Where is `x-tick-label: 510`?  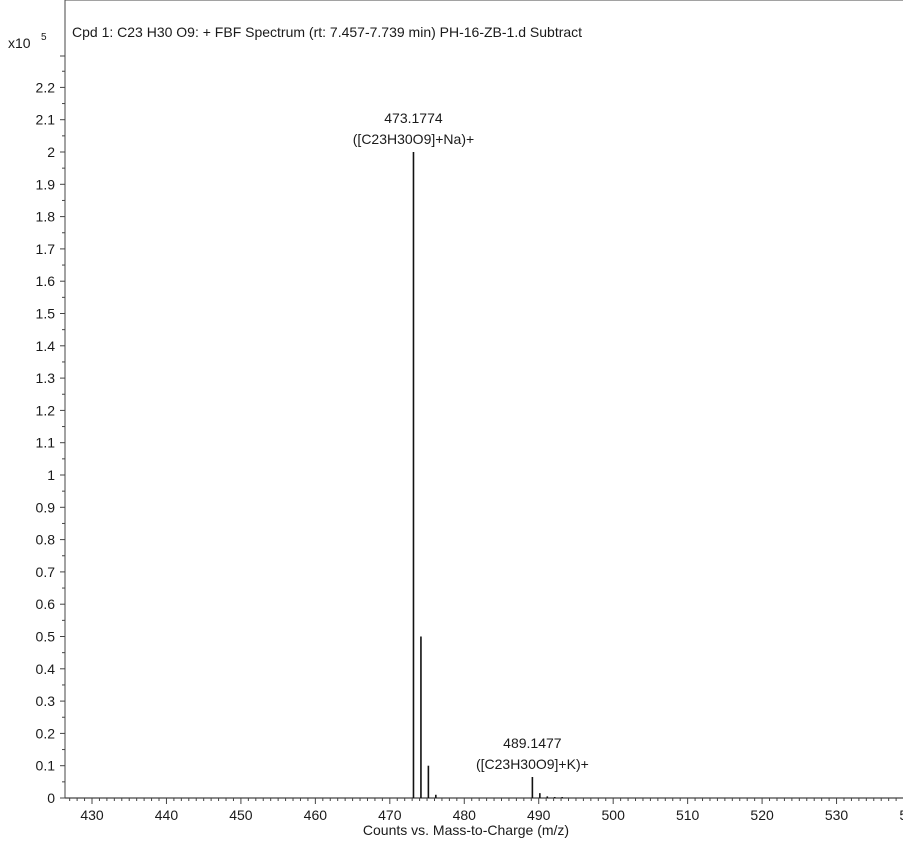
x-tick-label: 510 is located at coordinates (688, 815).